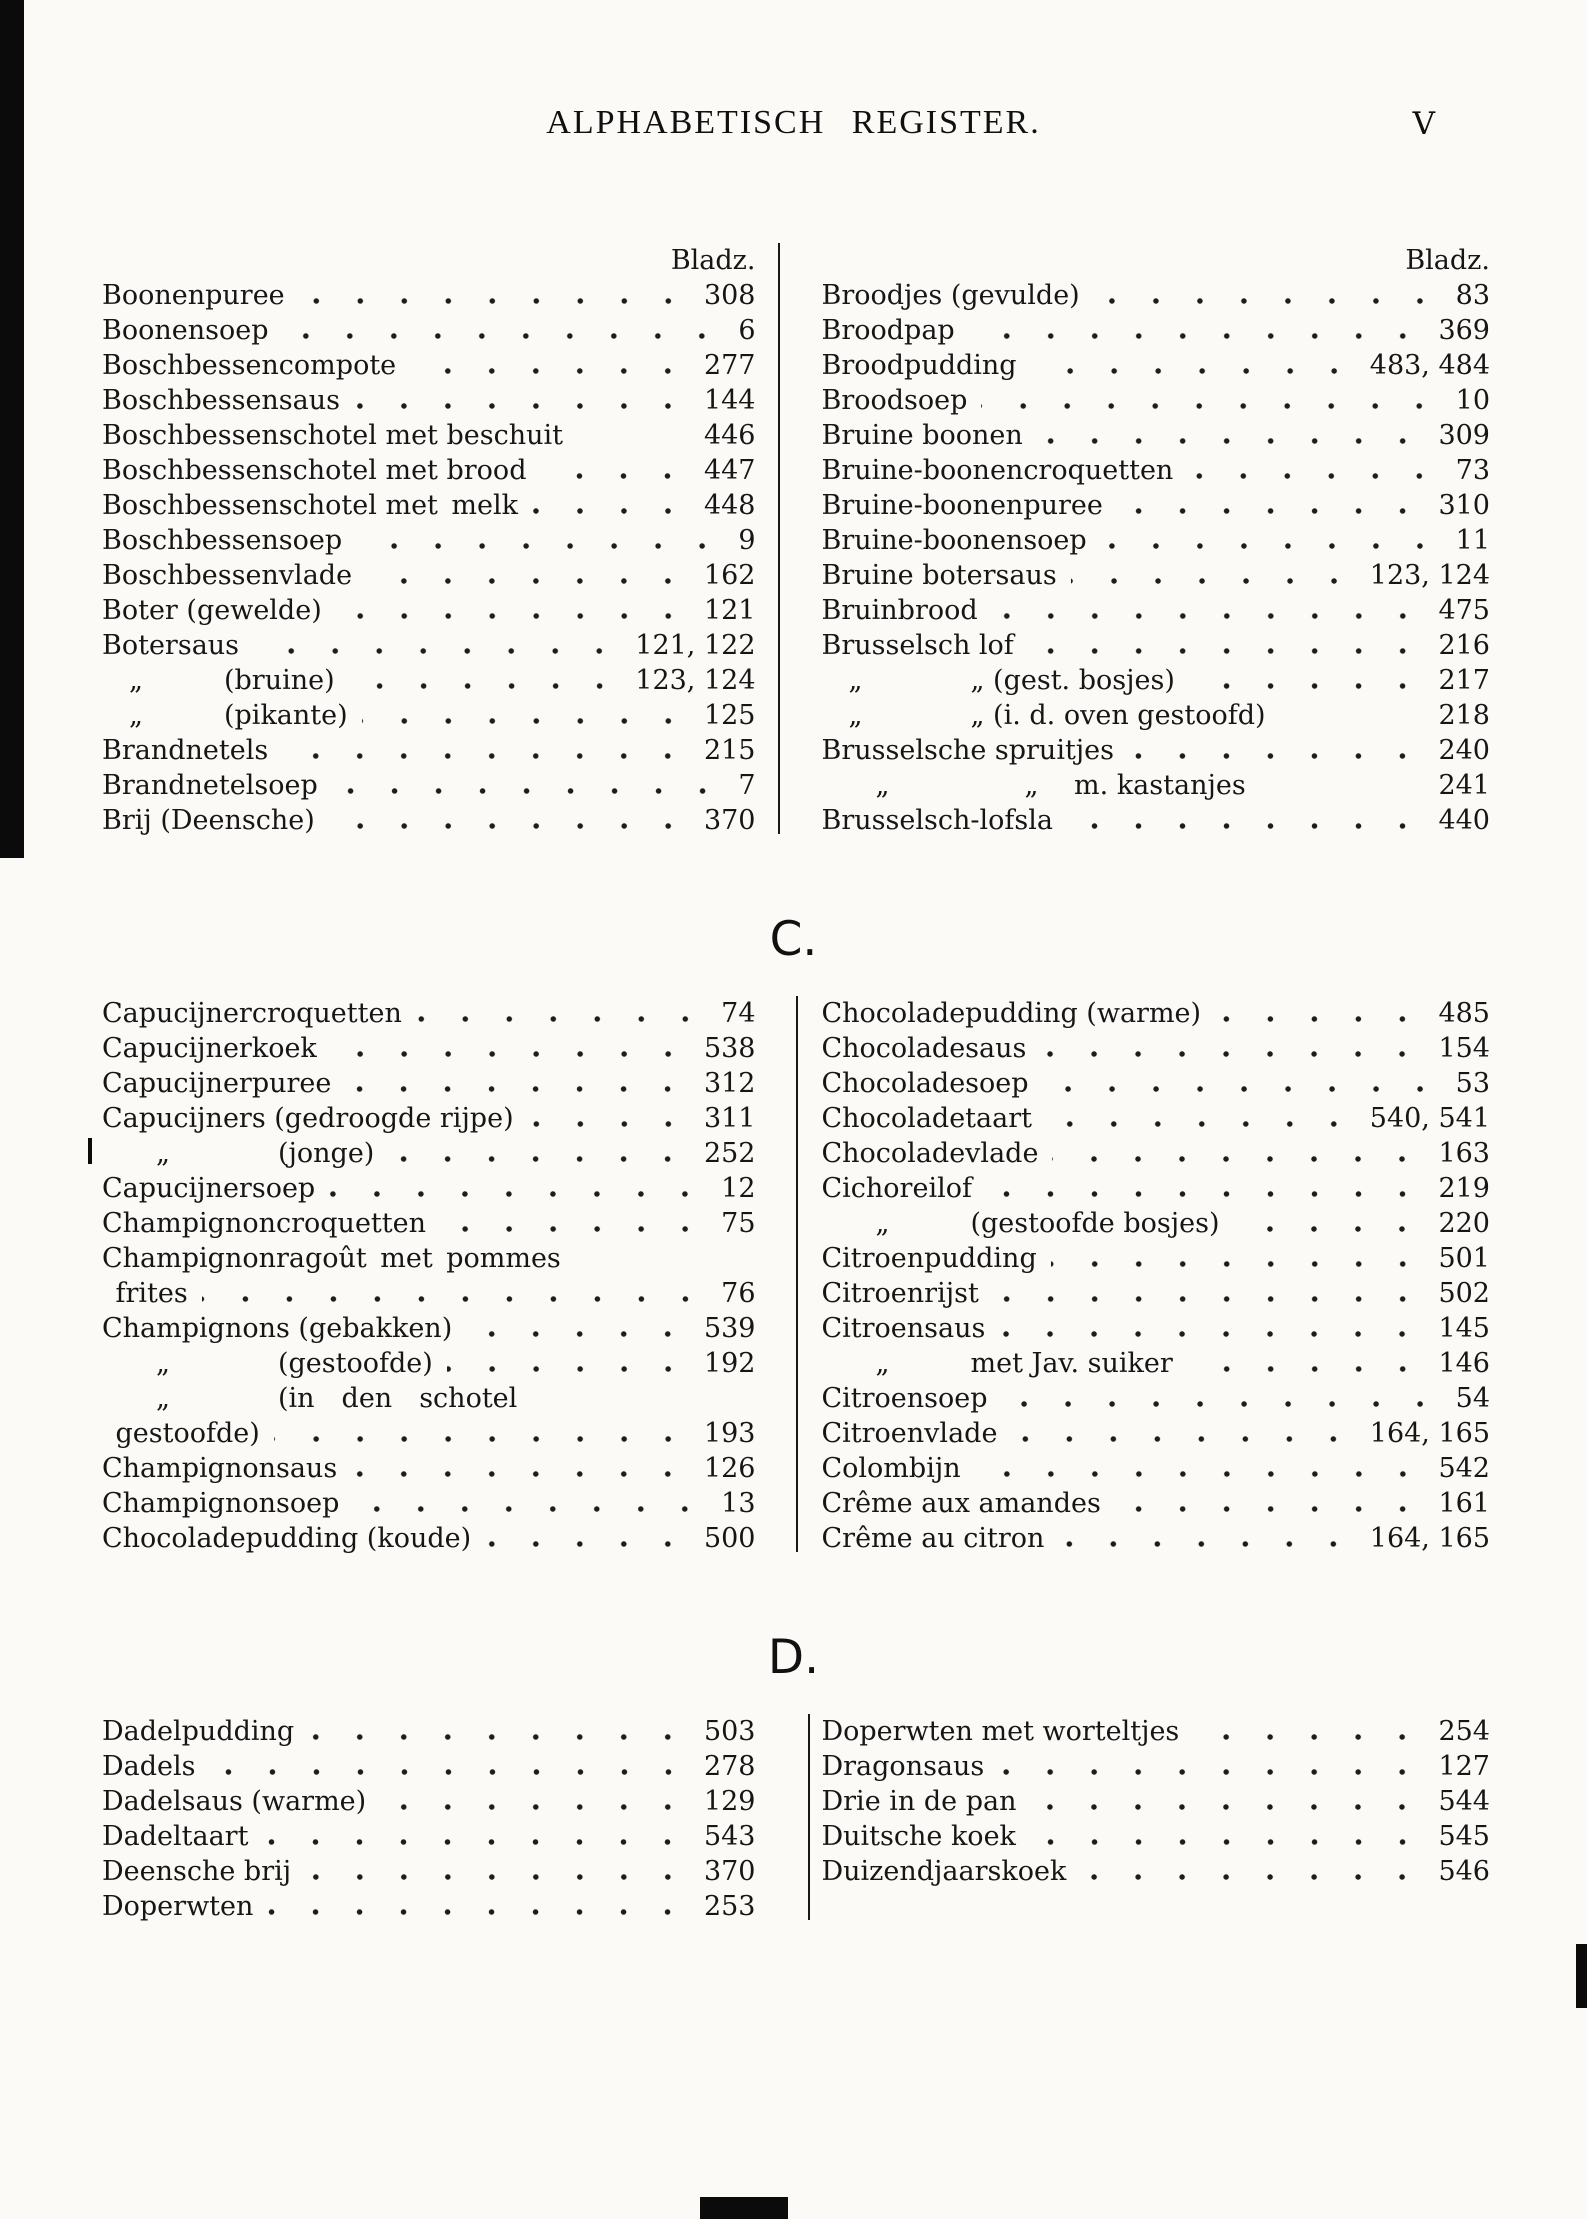 The width and height of the screenshot is (1587, 2219). What do you see at coordinates (1472, 540) in the screenshot?
I see `entry-page-number: 11` at bounding box center [1472, 540].